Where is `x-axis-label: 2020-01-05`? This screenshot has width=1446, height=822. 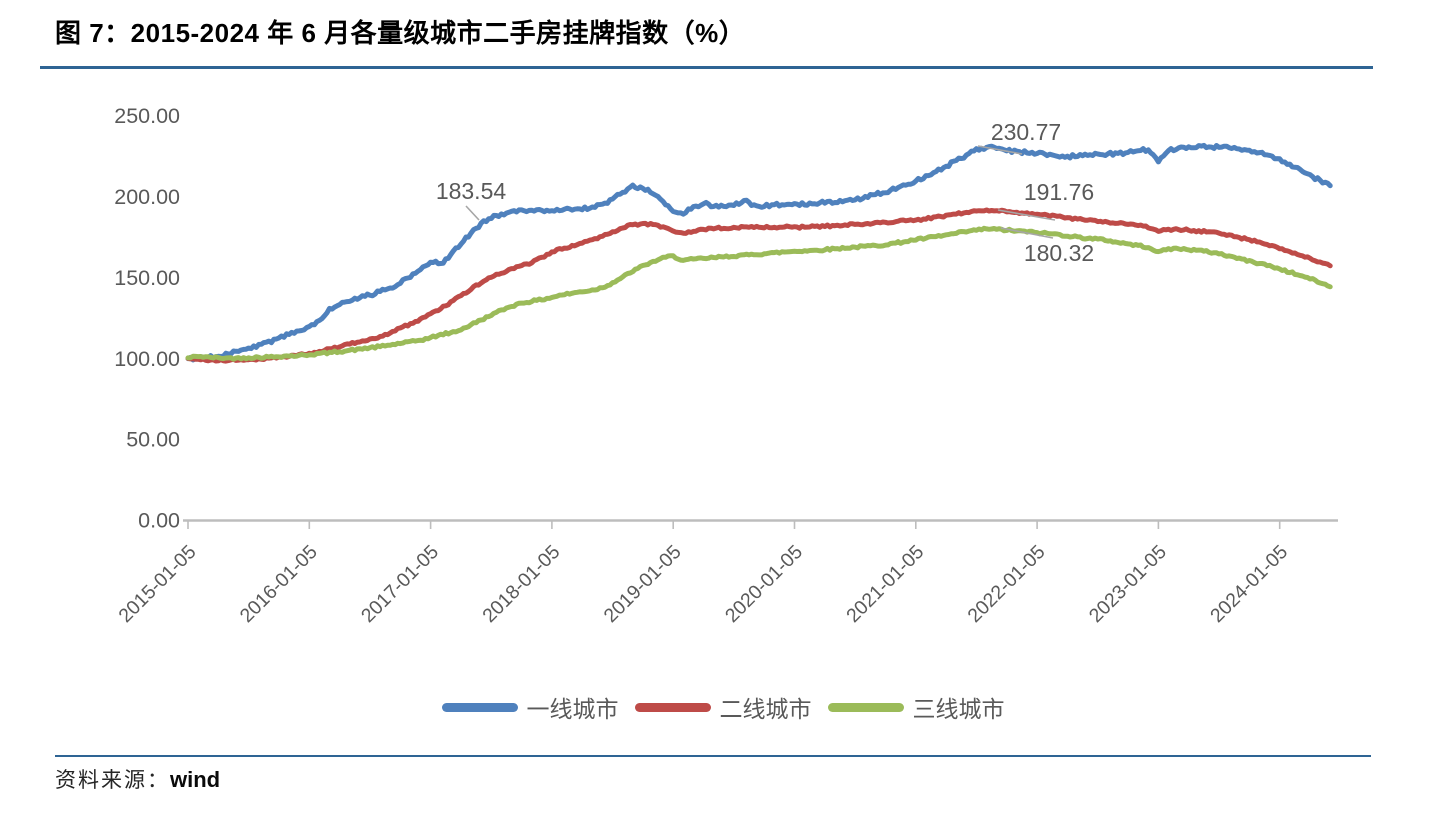
x-axis-label: 2020-01-05 is located at coordinates (764, 584).